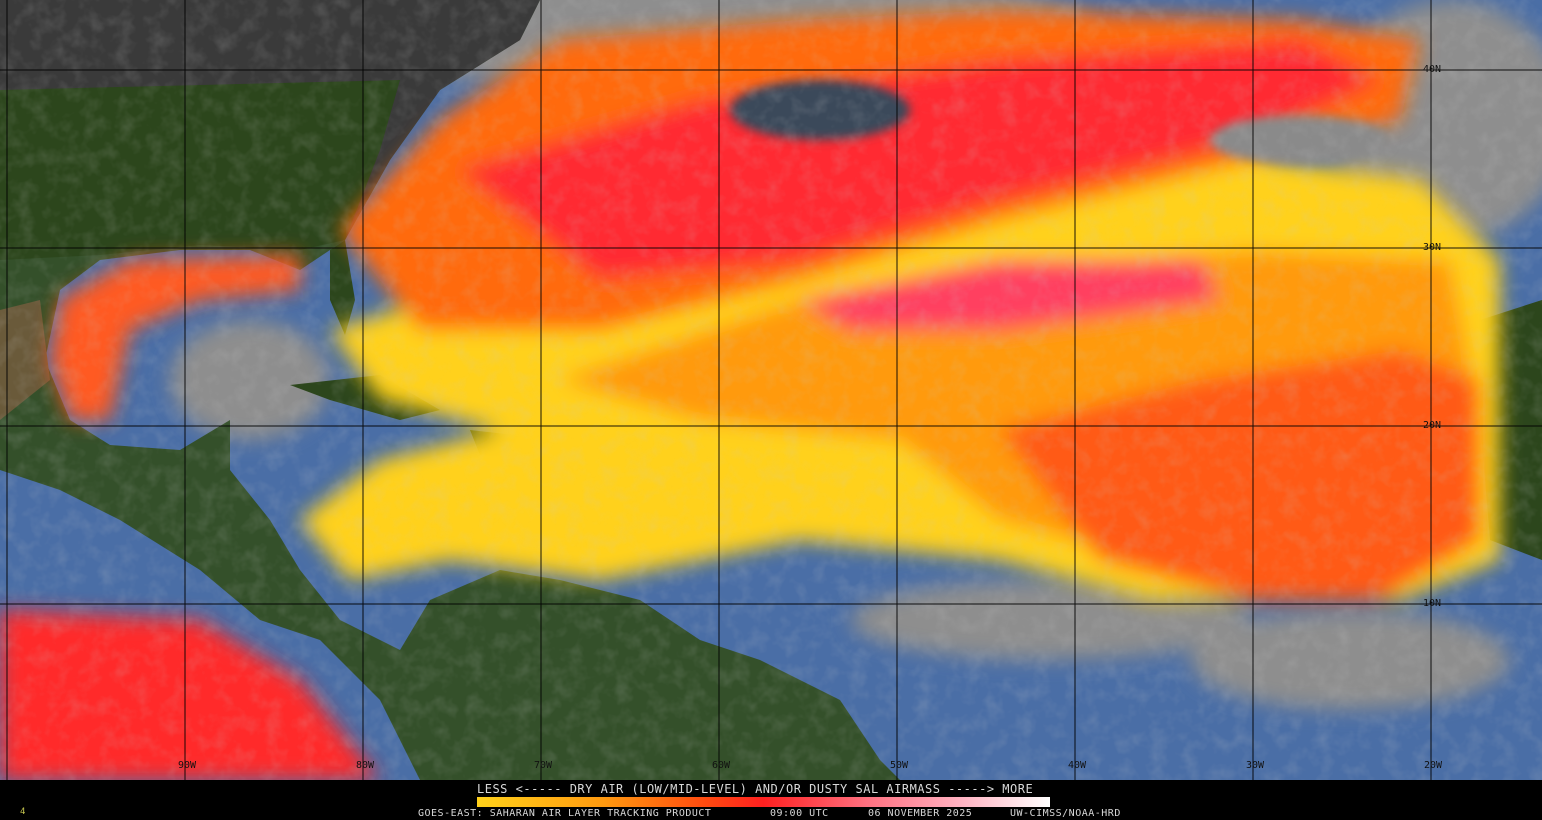 The image size is (1542, 820). Describe the element at coordinates (23, 812) in the screenshot. I see `frame-number: 4` at that location.